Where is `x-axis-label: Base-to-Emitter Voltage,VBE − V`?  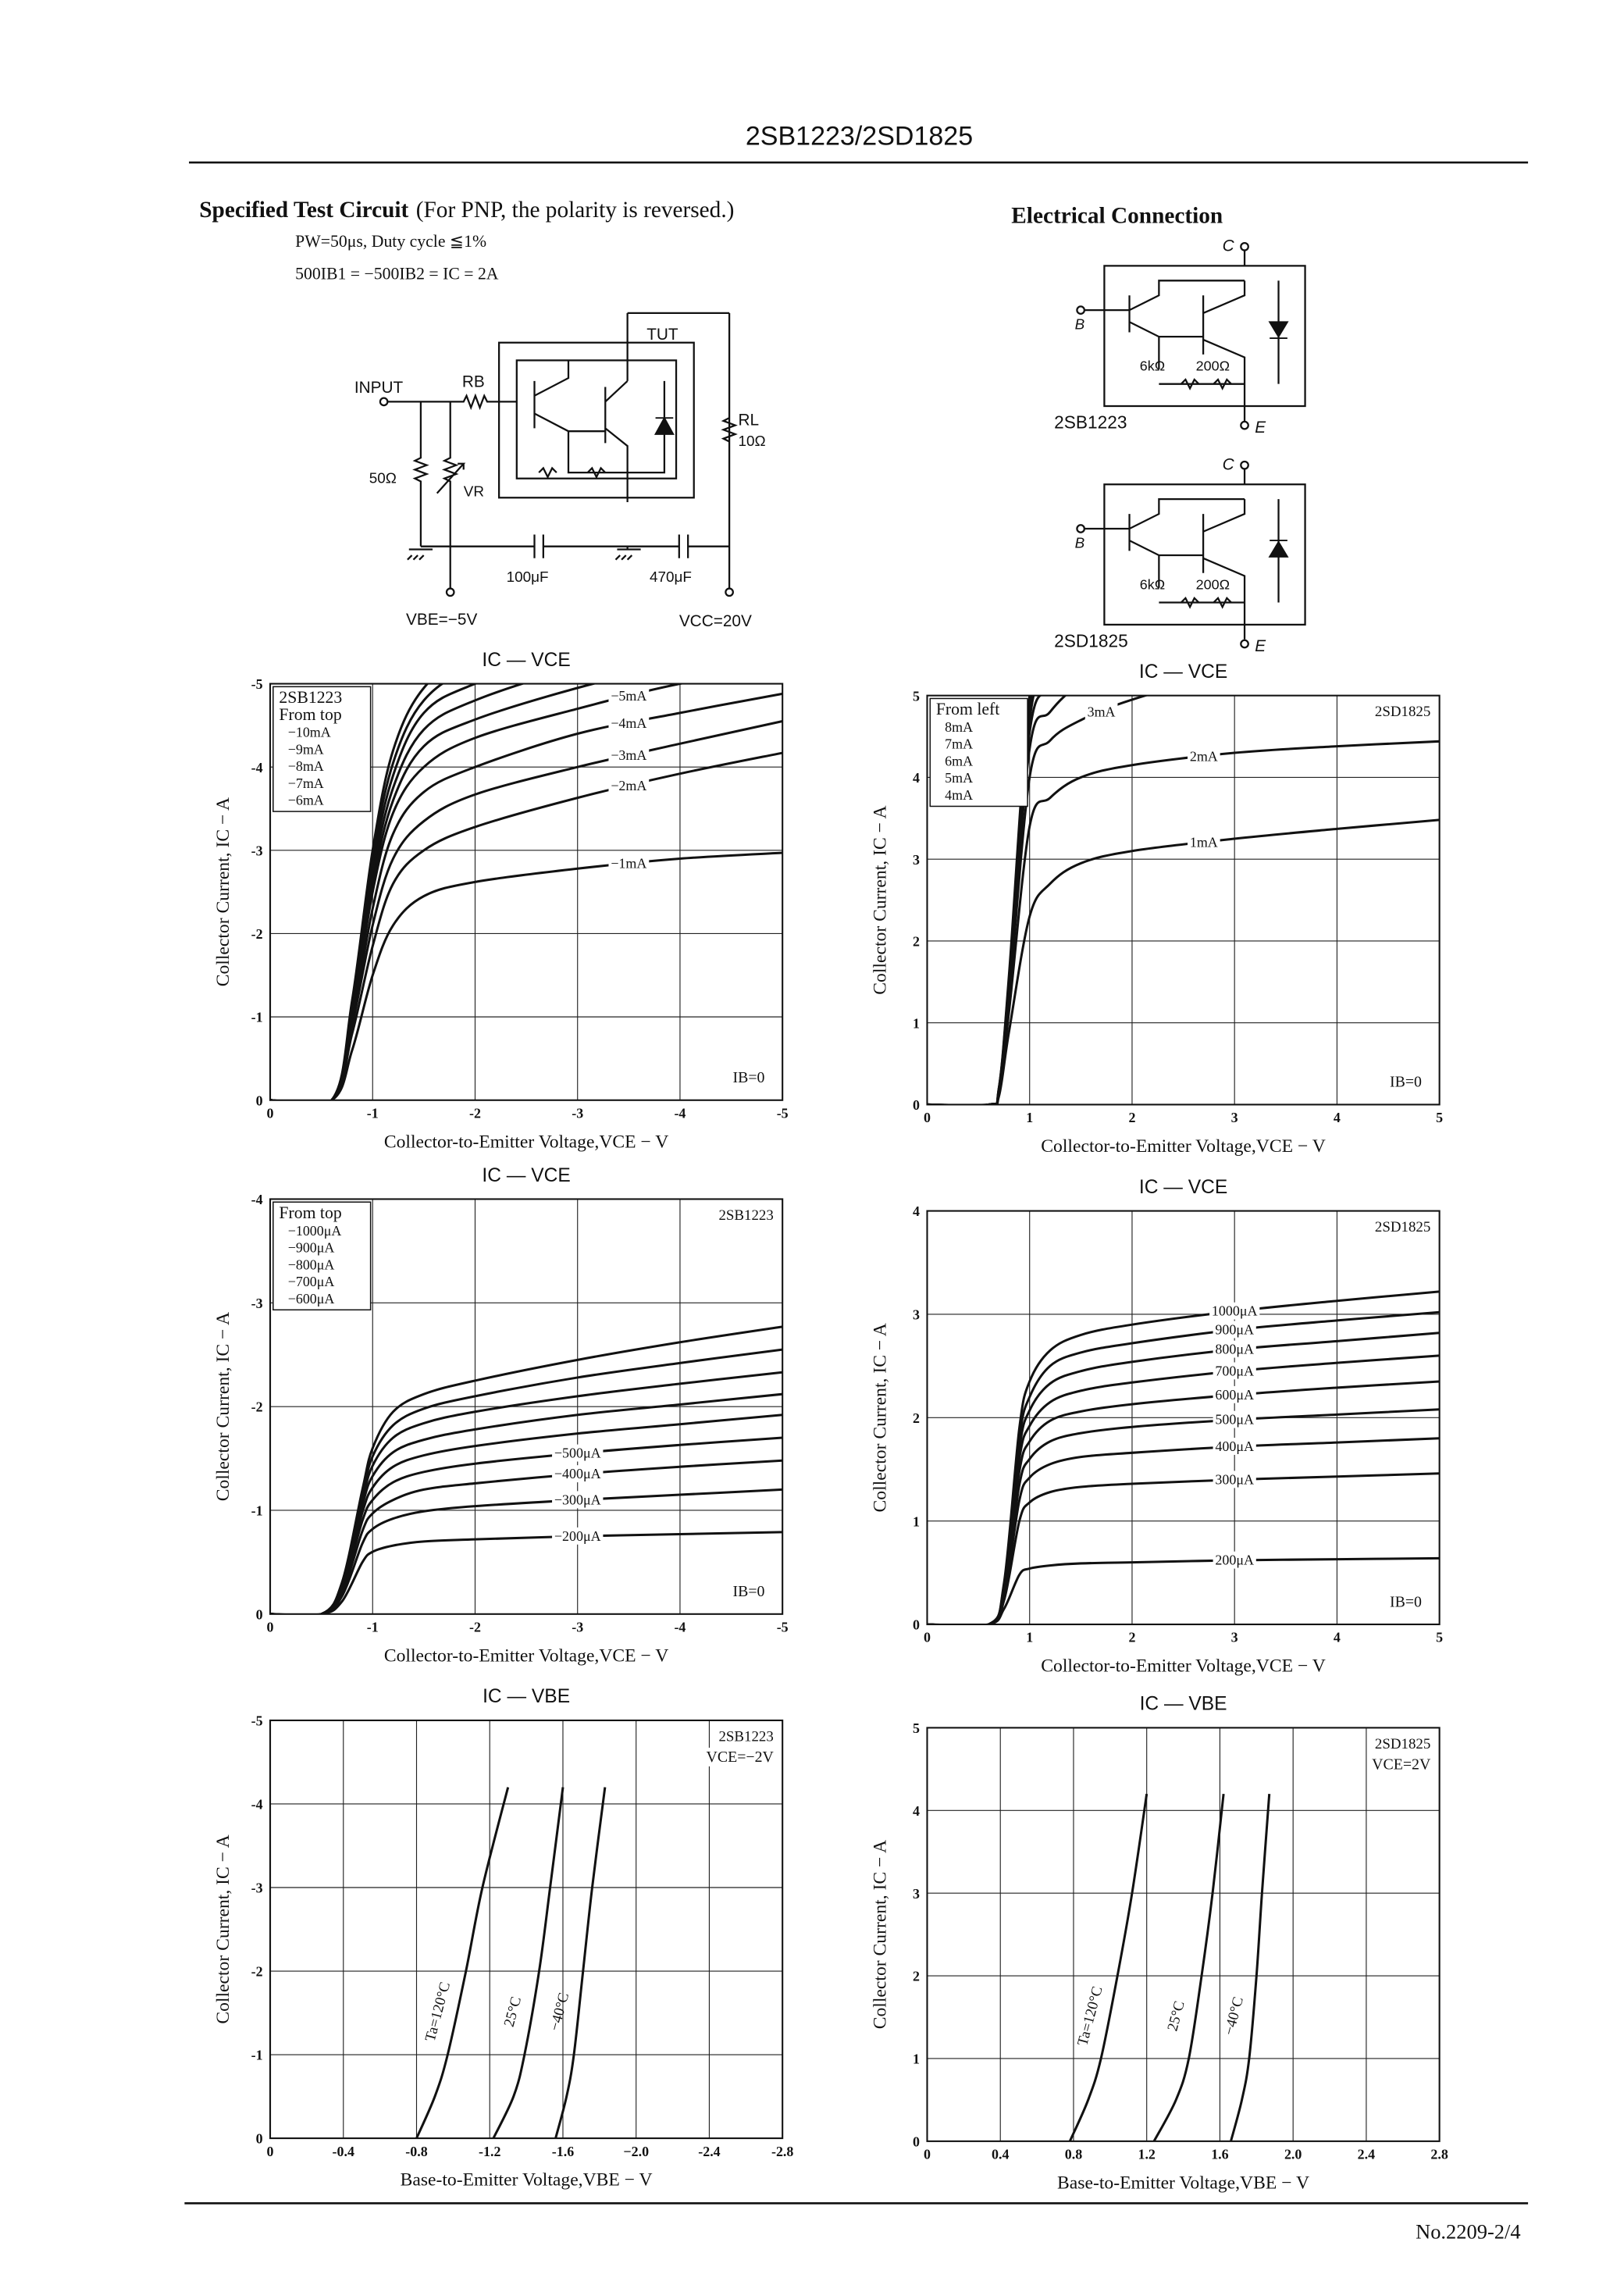
x-axis-label: Base-to-Emitter Voltage,VBE − V is located at coordinates (527, 2180).